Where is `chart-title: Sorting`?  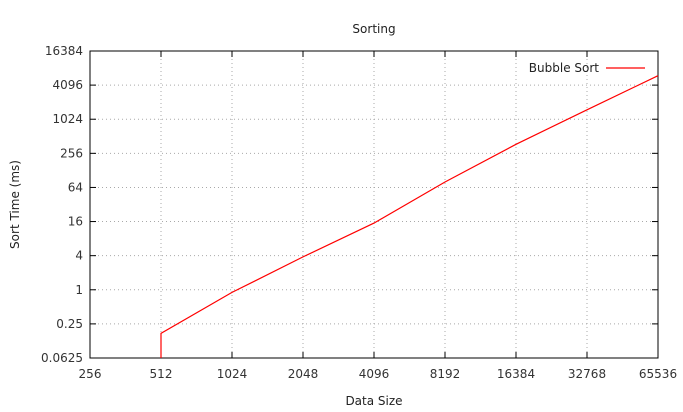 chart-title: Sorting is located at coordinates (373, 29).